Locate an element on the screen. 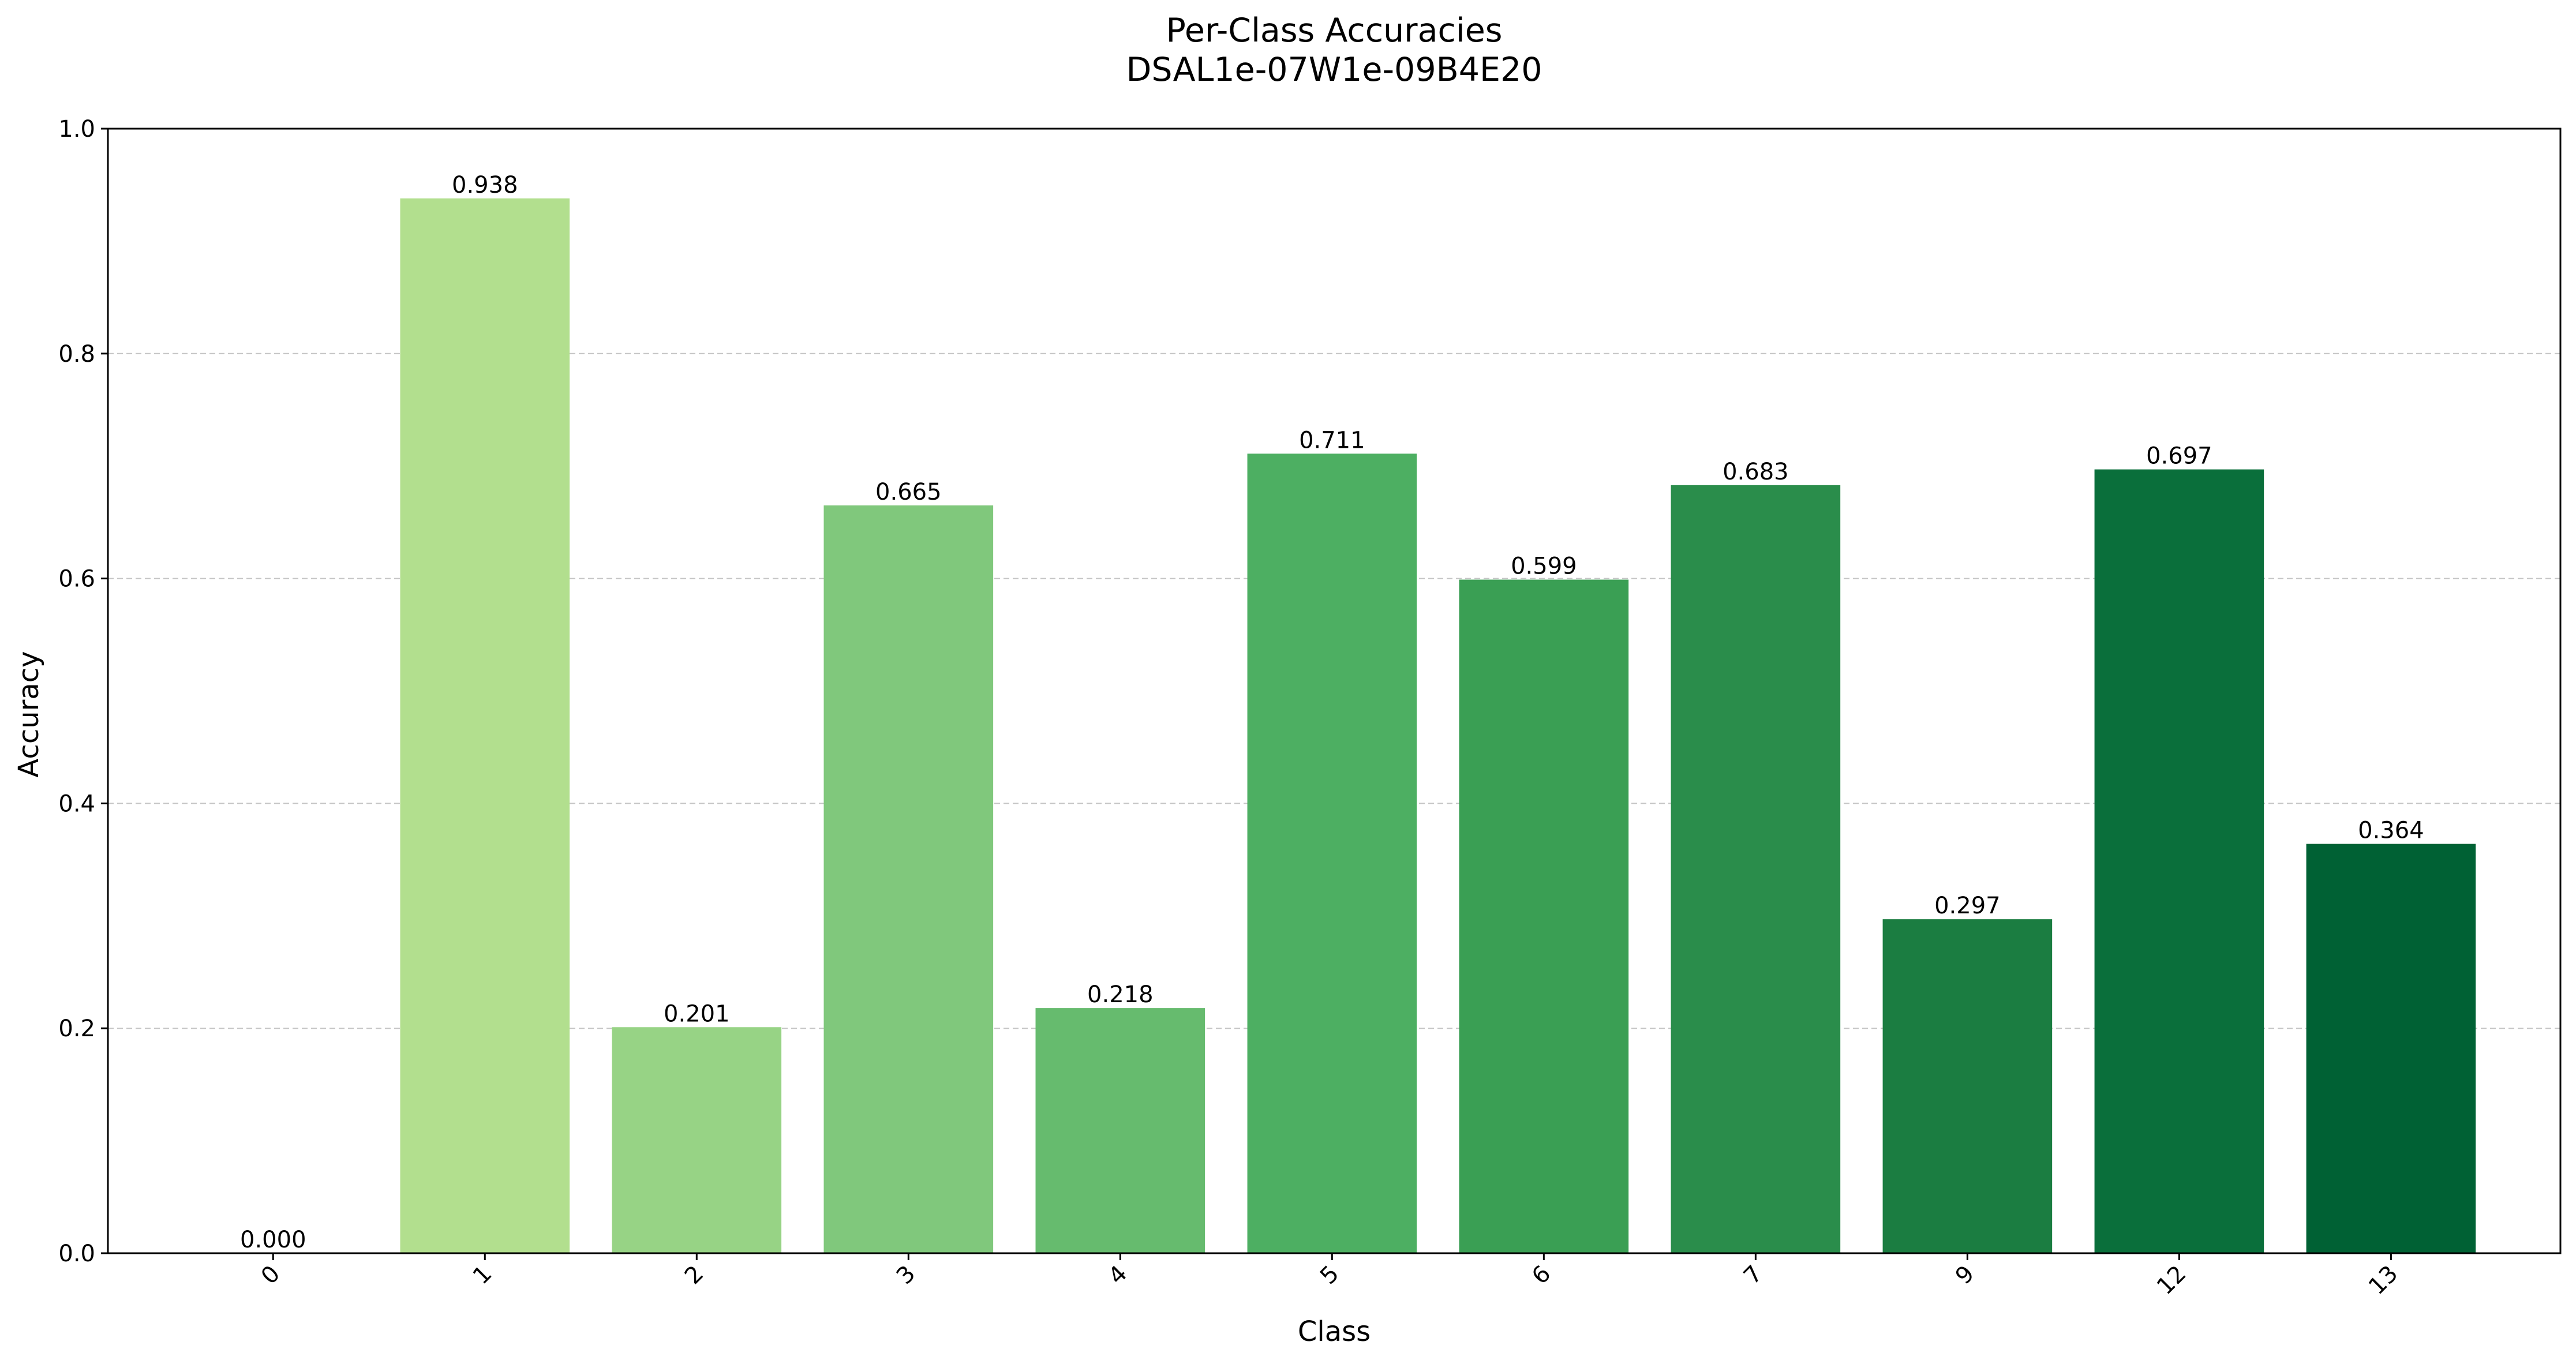  y-axis-label: Accuracy is located at coordinates (29, 714).